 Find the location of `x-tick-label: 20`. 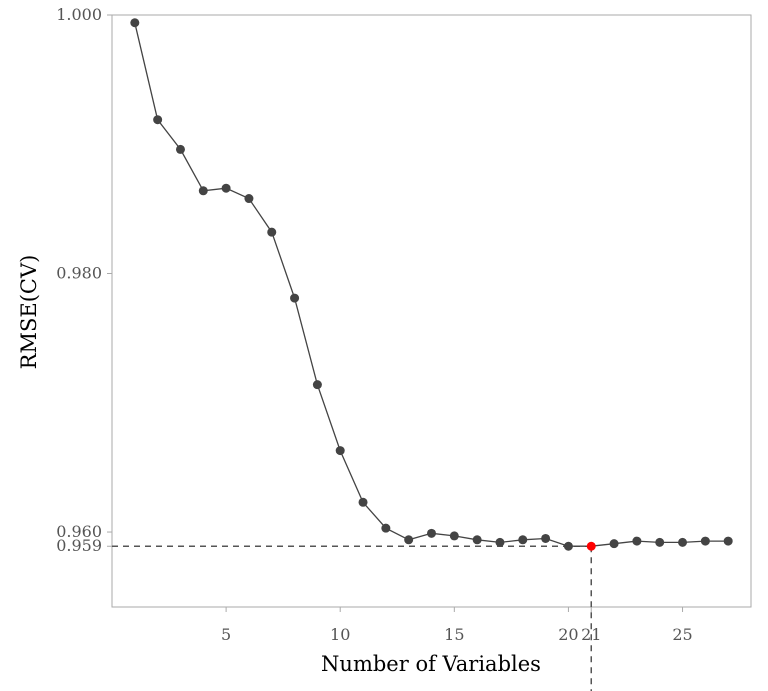

x-tick-label: 20 is located at coordinates (568, 634).